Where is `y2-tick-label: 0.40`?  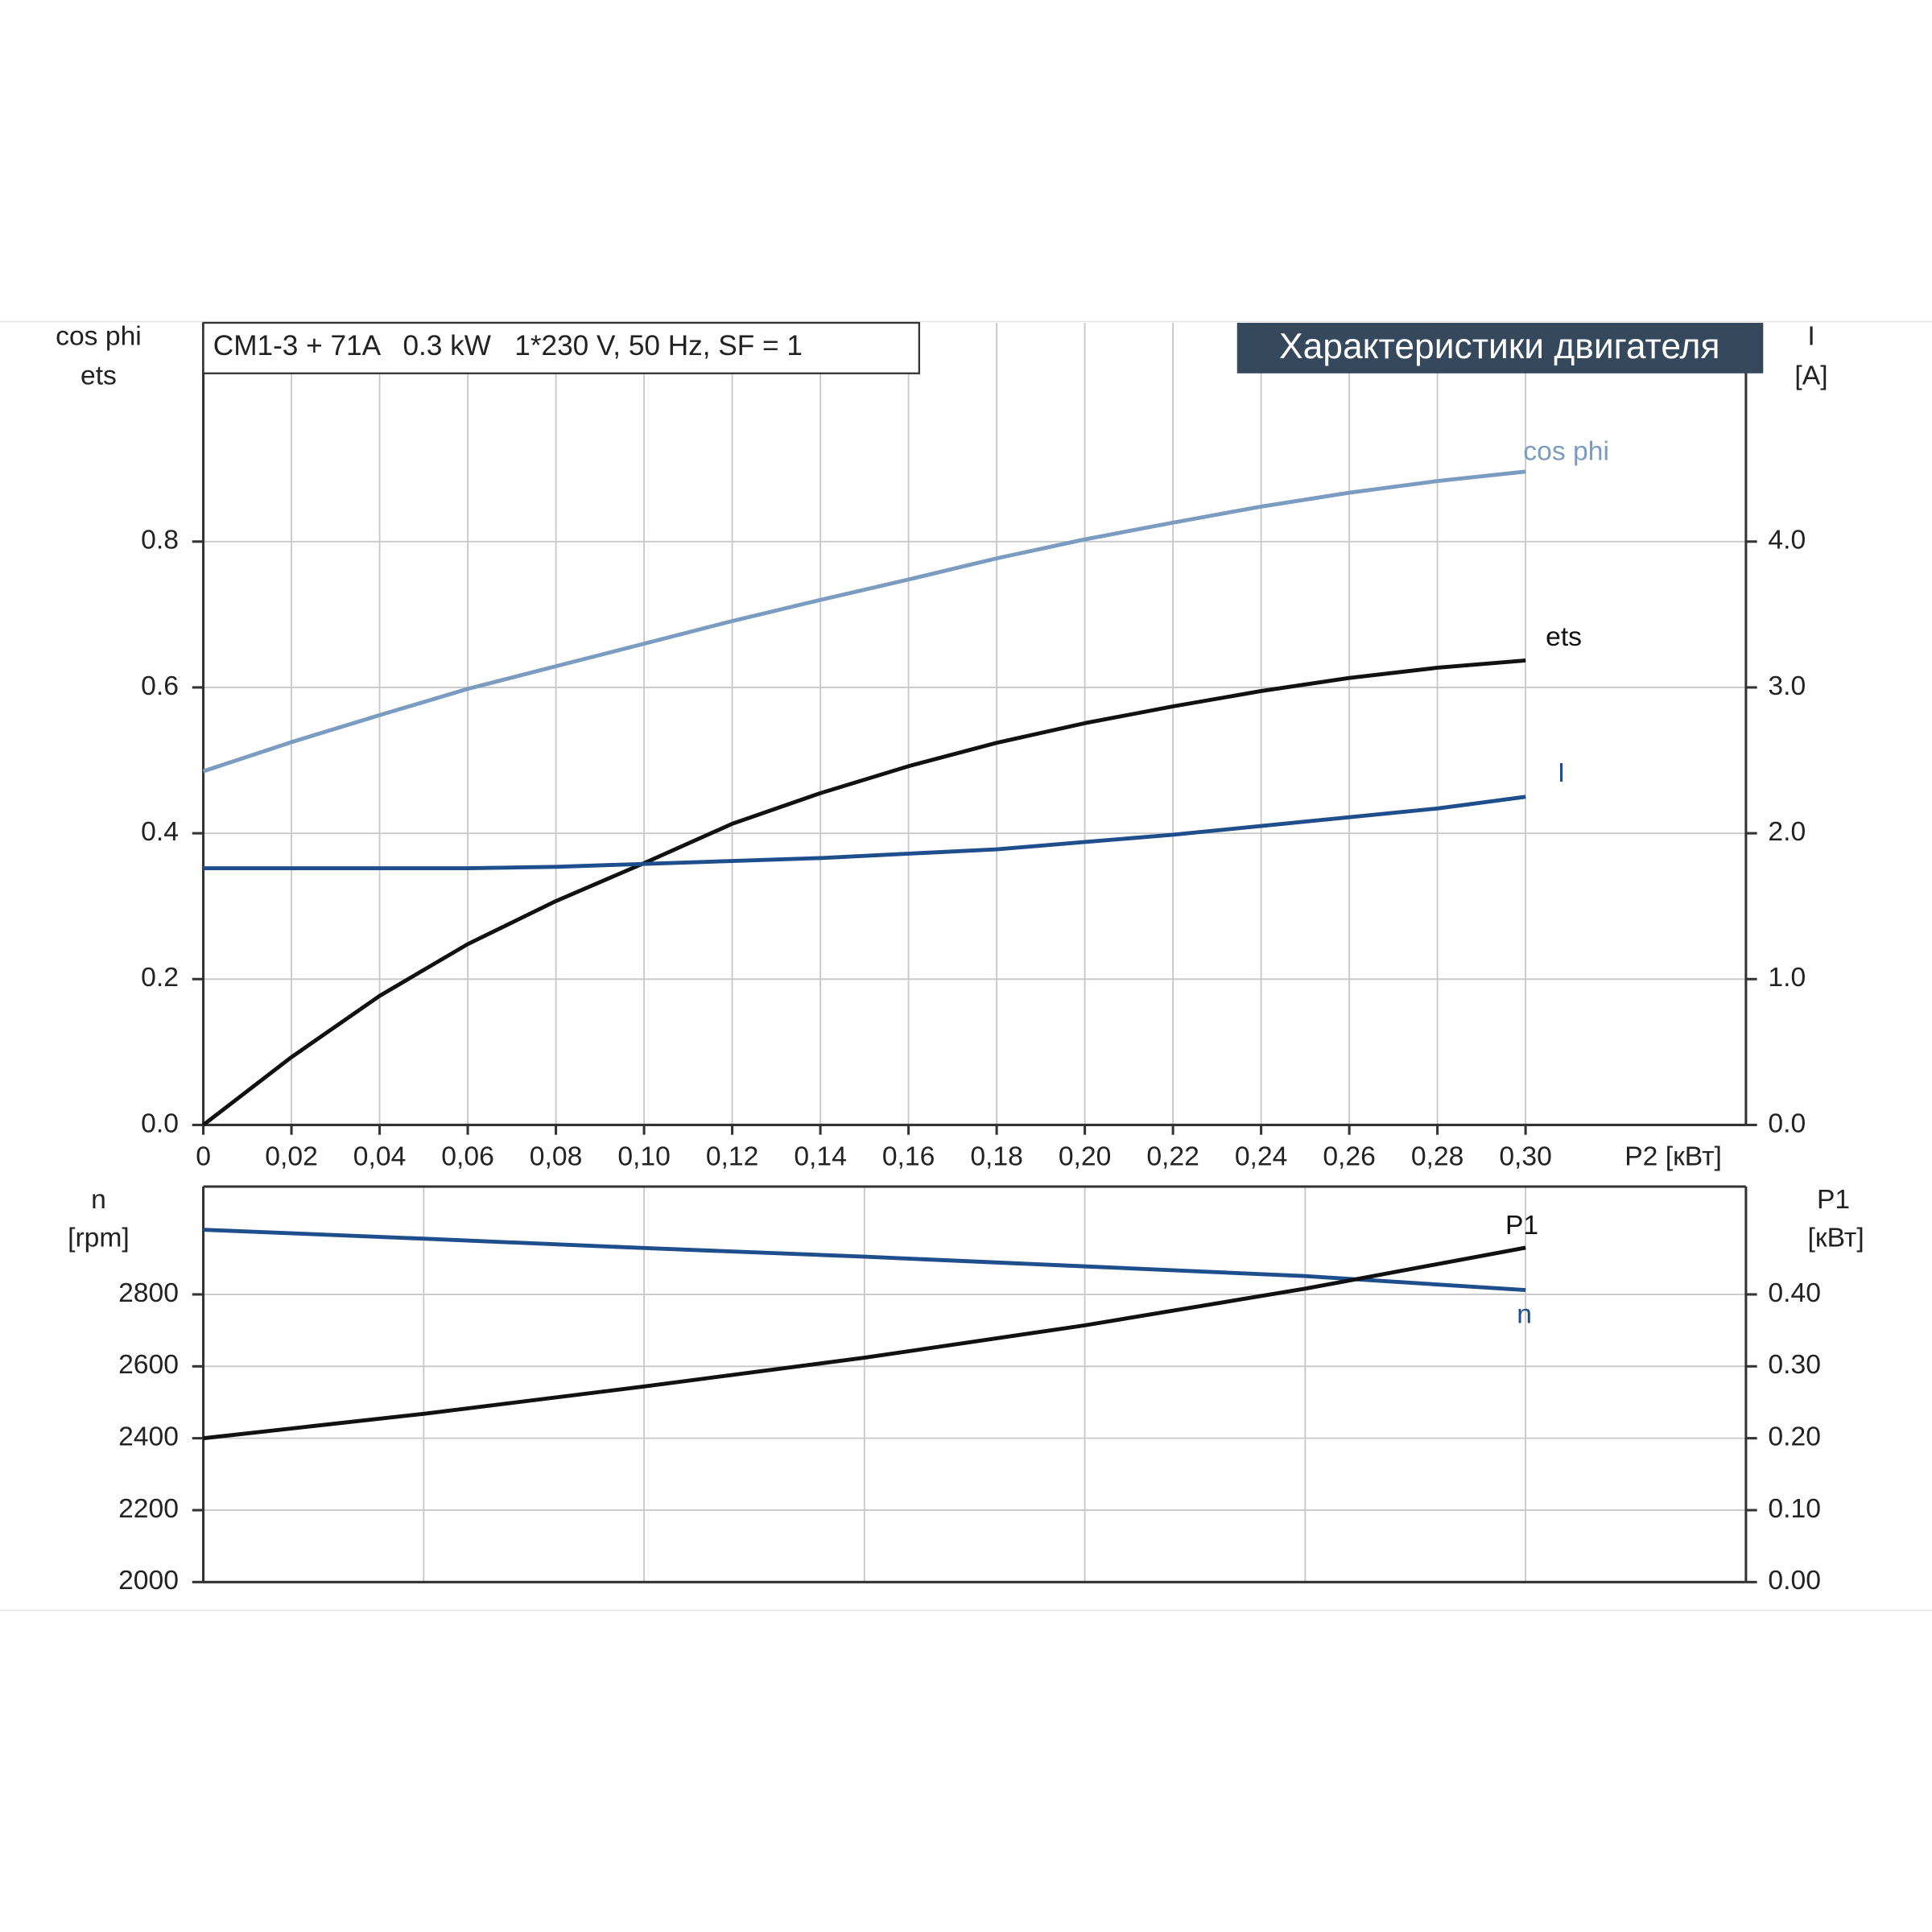
y2-tick-label: 0.40 is located at coordinates (1794, 1293).